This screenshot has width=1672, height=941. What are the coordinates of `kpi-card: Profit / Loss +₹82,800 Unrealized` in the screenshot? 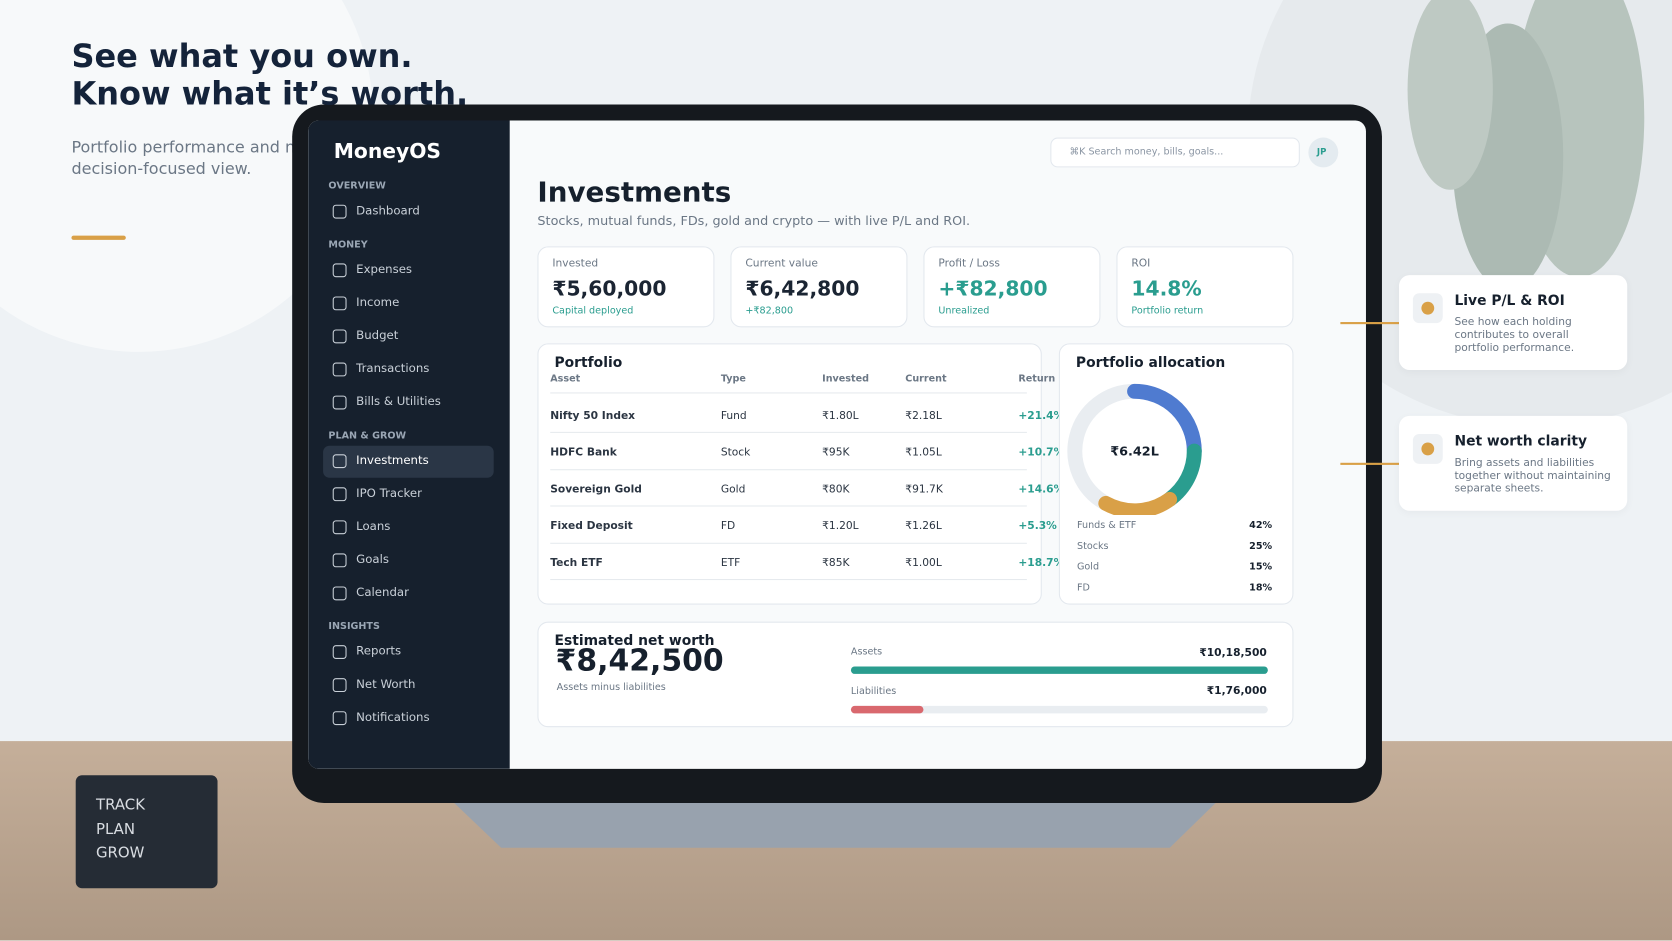 It's located at (1012, 287).